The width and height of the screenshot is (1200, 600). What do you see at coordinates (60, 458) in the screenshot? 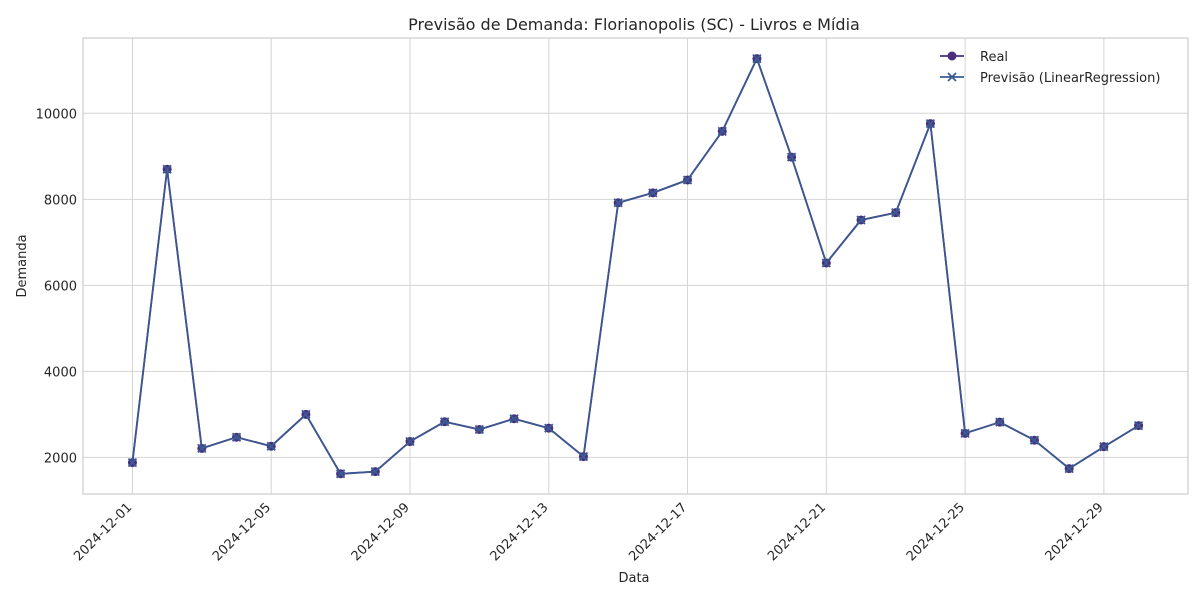
I see `y-tick-label: 2000` at bounding box center [60, 458].